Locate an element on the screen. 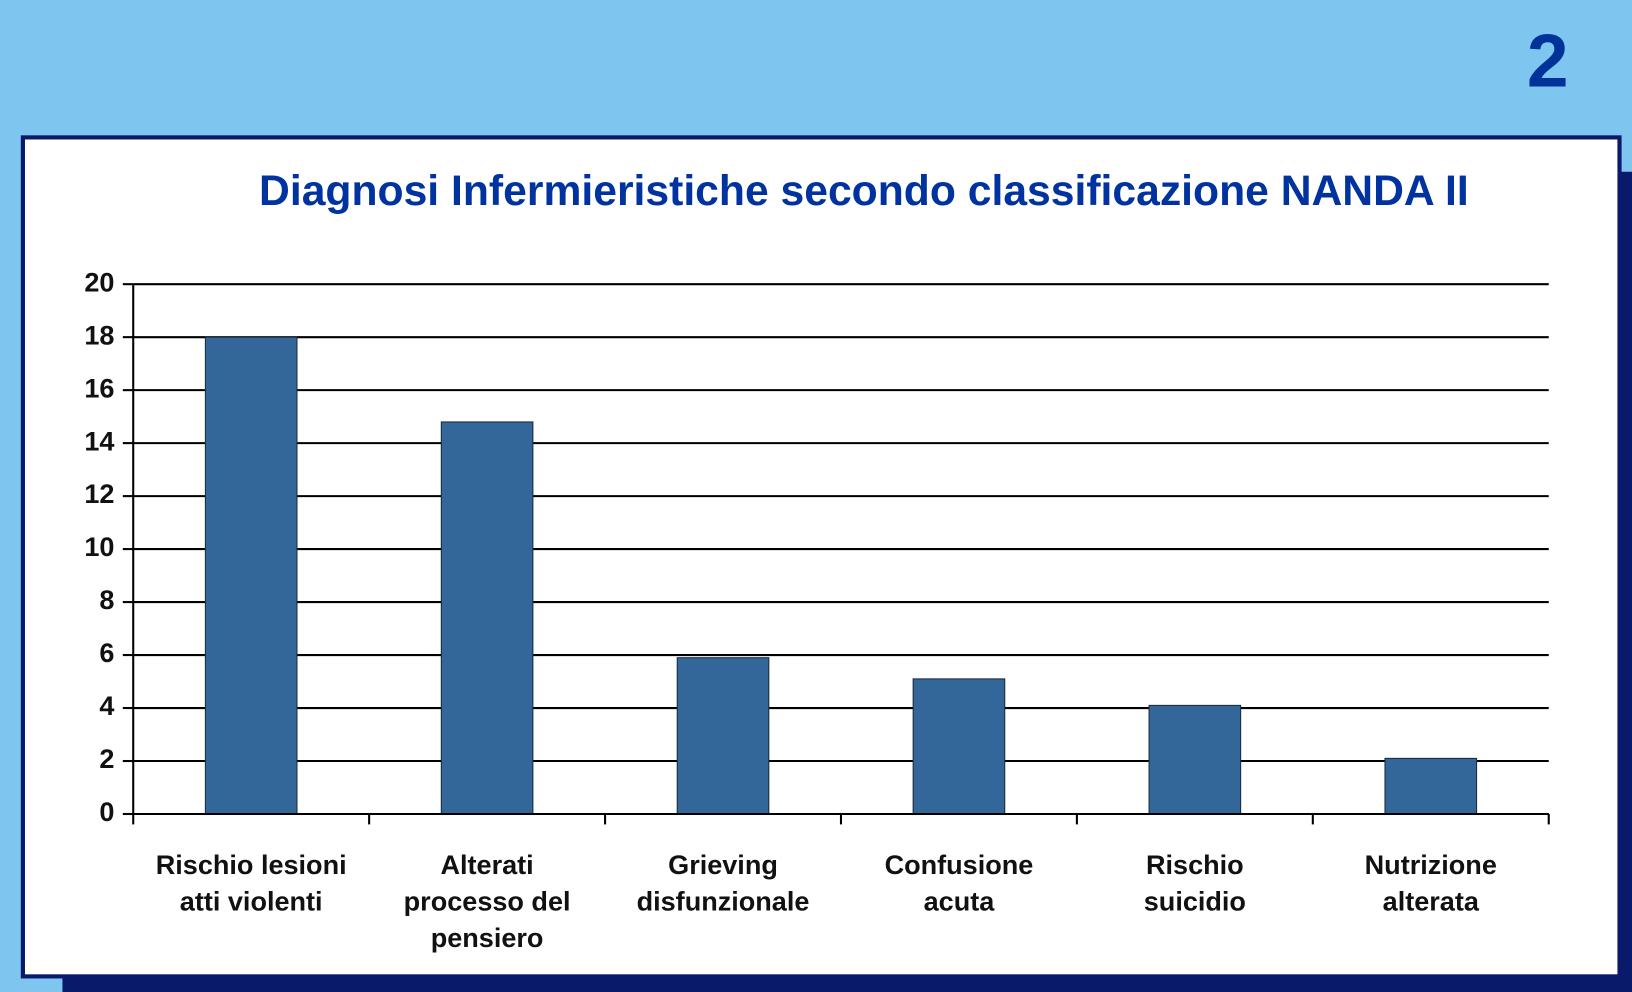  y-tick-label: 18 is located at coordinates (99, 335).